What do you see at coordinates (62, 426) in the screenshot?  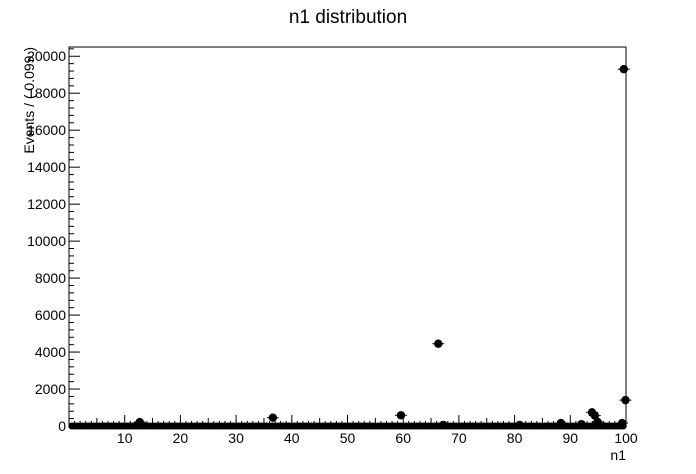 I see `y-tick-label: 0` at bounding box center [62, 426].